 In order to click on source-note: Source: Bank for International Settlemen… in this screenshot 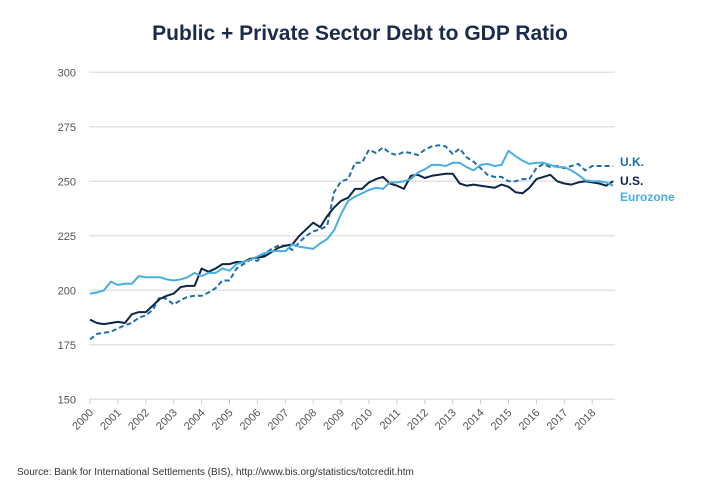, I will do `click(215, 472)`.